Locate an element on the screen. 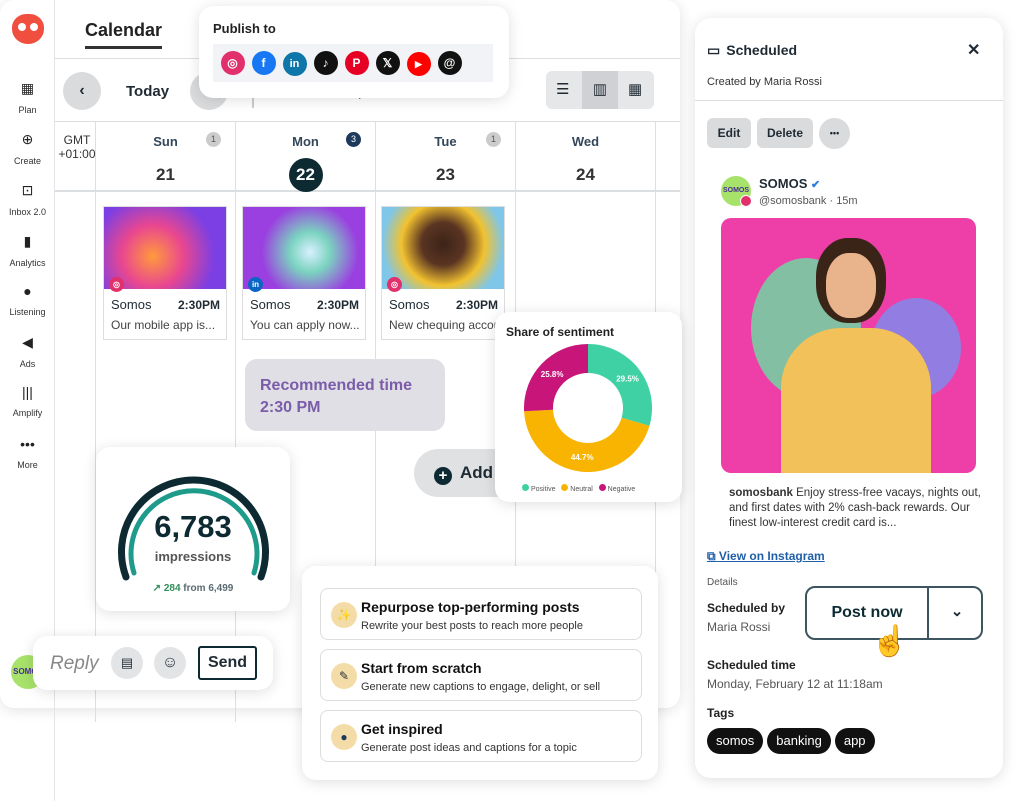 This screenshot has width=1024, height=801. youtube-icon: ▶ is located at coordinates (418, 64).